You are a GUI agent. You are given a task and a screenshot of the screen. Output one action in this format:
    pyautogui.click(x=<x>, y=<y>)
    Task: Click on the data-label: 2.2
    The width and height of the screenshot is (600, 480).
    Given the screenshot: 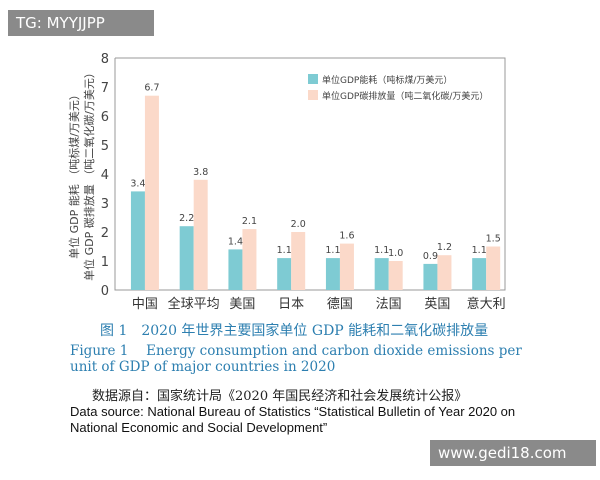 What is the action you would take?
    pyautogui.click(x=186, y=218)
    